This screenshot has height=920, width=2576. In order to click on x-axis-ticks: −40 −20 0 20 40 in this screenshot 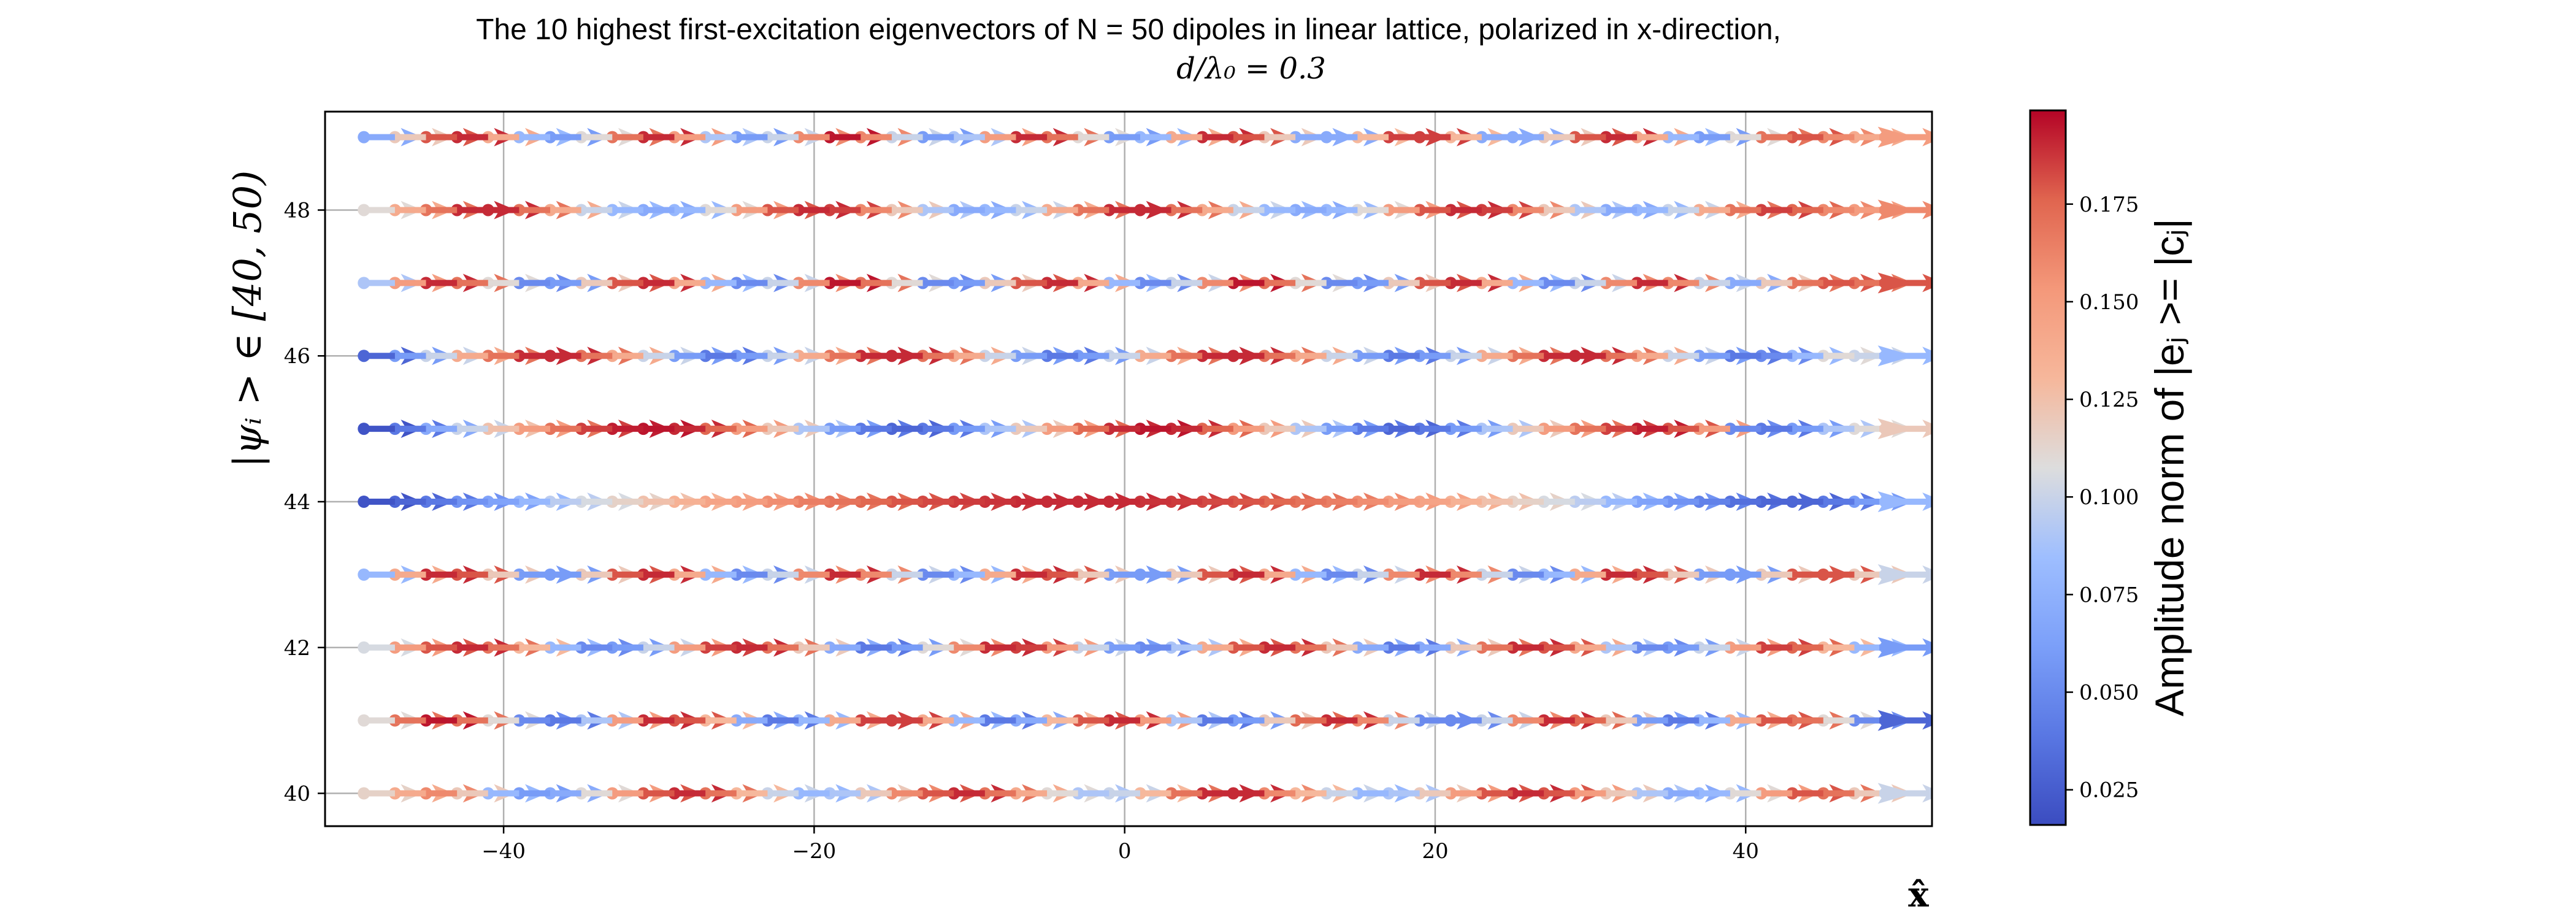, I will do `click(1120, 845)`.